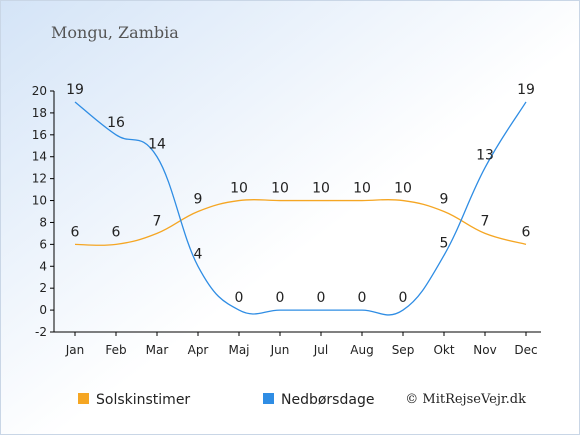 This screenshot has width=580, height=435. What do you see at coordinates (443, 350) in the screenshot?
I see `x-tick-label: Okt` at bounding box center [443, 350].